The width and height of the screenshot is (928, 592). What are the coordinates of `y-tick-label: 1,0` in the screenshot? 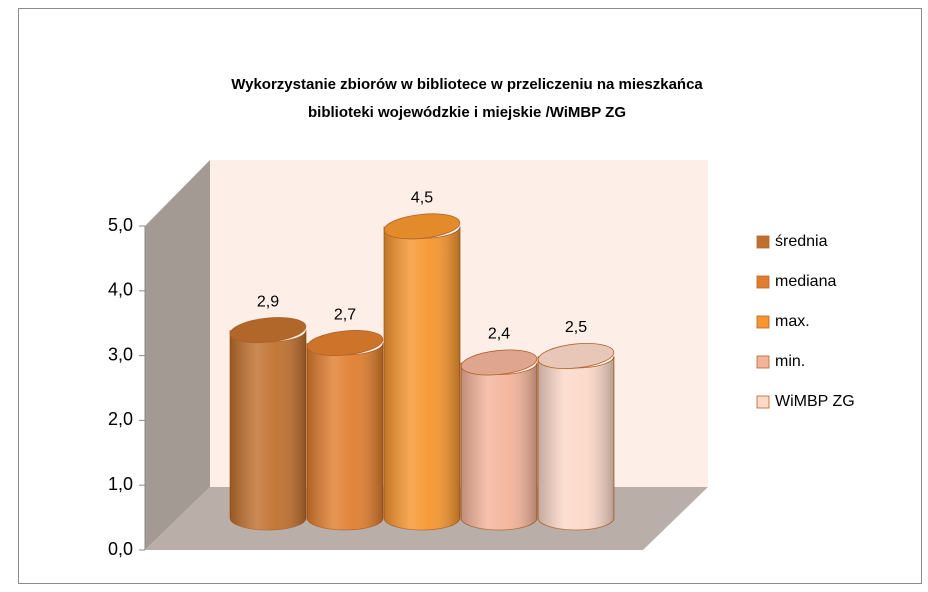 It's located at (120, 484).